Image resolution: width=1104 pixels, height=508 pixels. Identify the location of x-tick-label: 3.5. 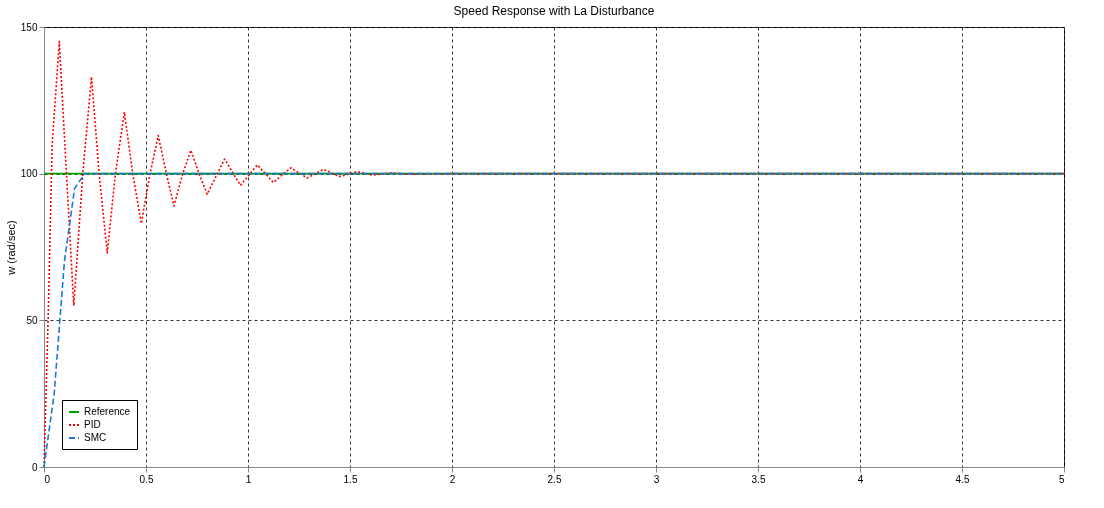
(758, 479).